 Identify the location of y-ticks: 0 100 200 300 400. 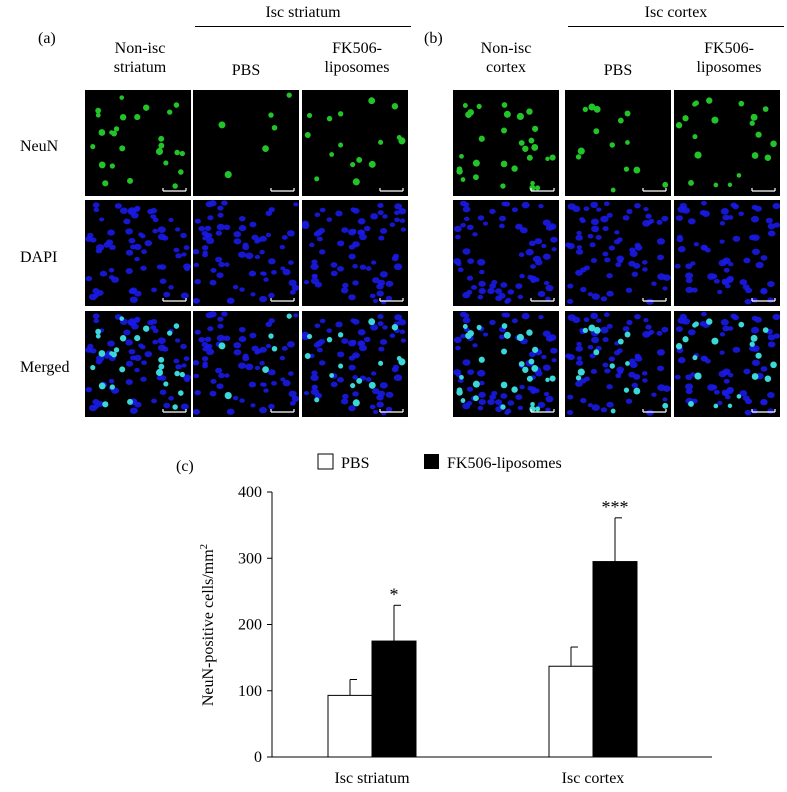
(255, 625).